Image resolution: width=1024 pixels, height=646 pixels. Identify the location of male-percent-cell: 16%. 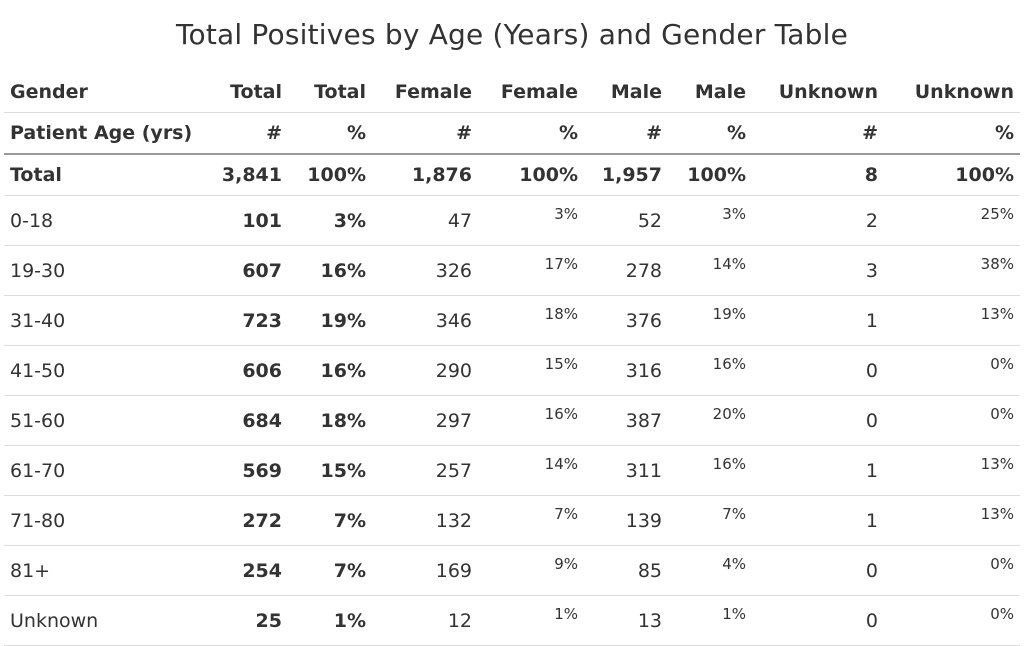
(710, 470).